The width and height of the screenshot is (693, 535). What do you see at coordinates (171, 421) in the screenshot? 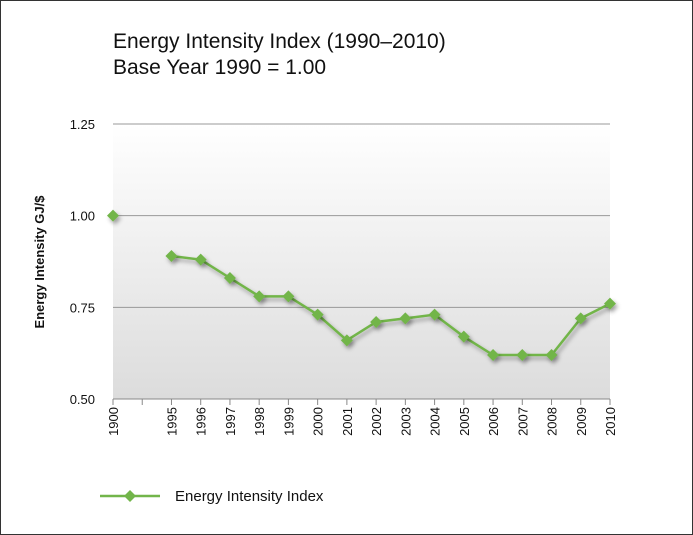
I see `x-tick-label: 1995` at bounding box center [171, 421].